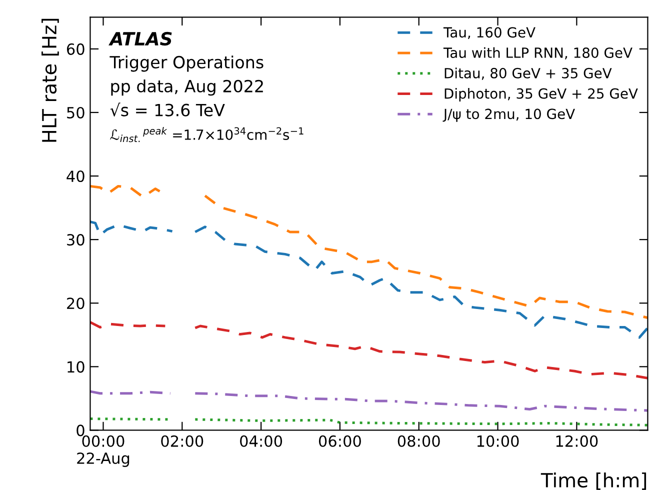  What do you see at coordinates (593, 481) in the screenshot?
I see `x-axis-title: Time [h:m]` at bounding box center [593, 481].